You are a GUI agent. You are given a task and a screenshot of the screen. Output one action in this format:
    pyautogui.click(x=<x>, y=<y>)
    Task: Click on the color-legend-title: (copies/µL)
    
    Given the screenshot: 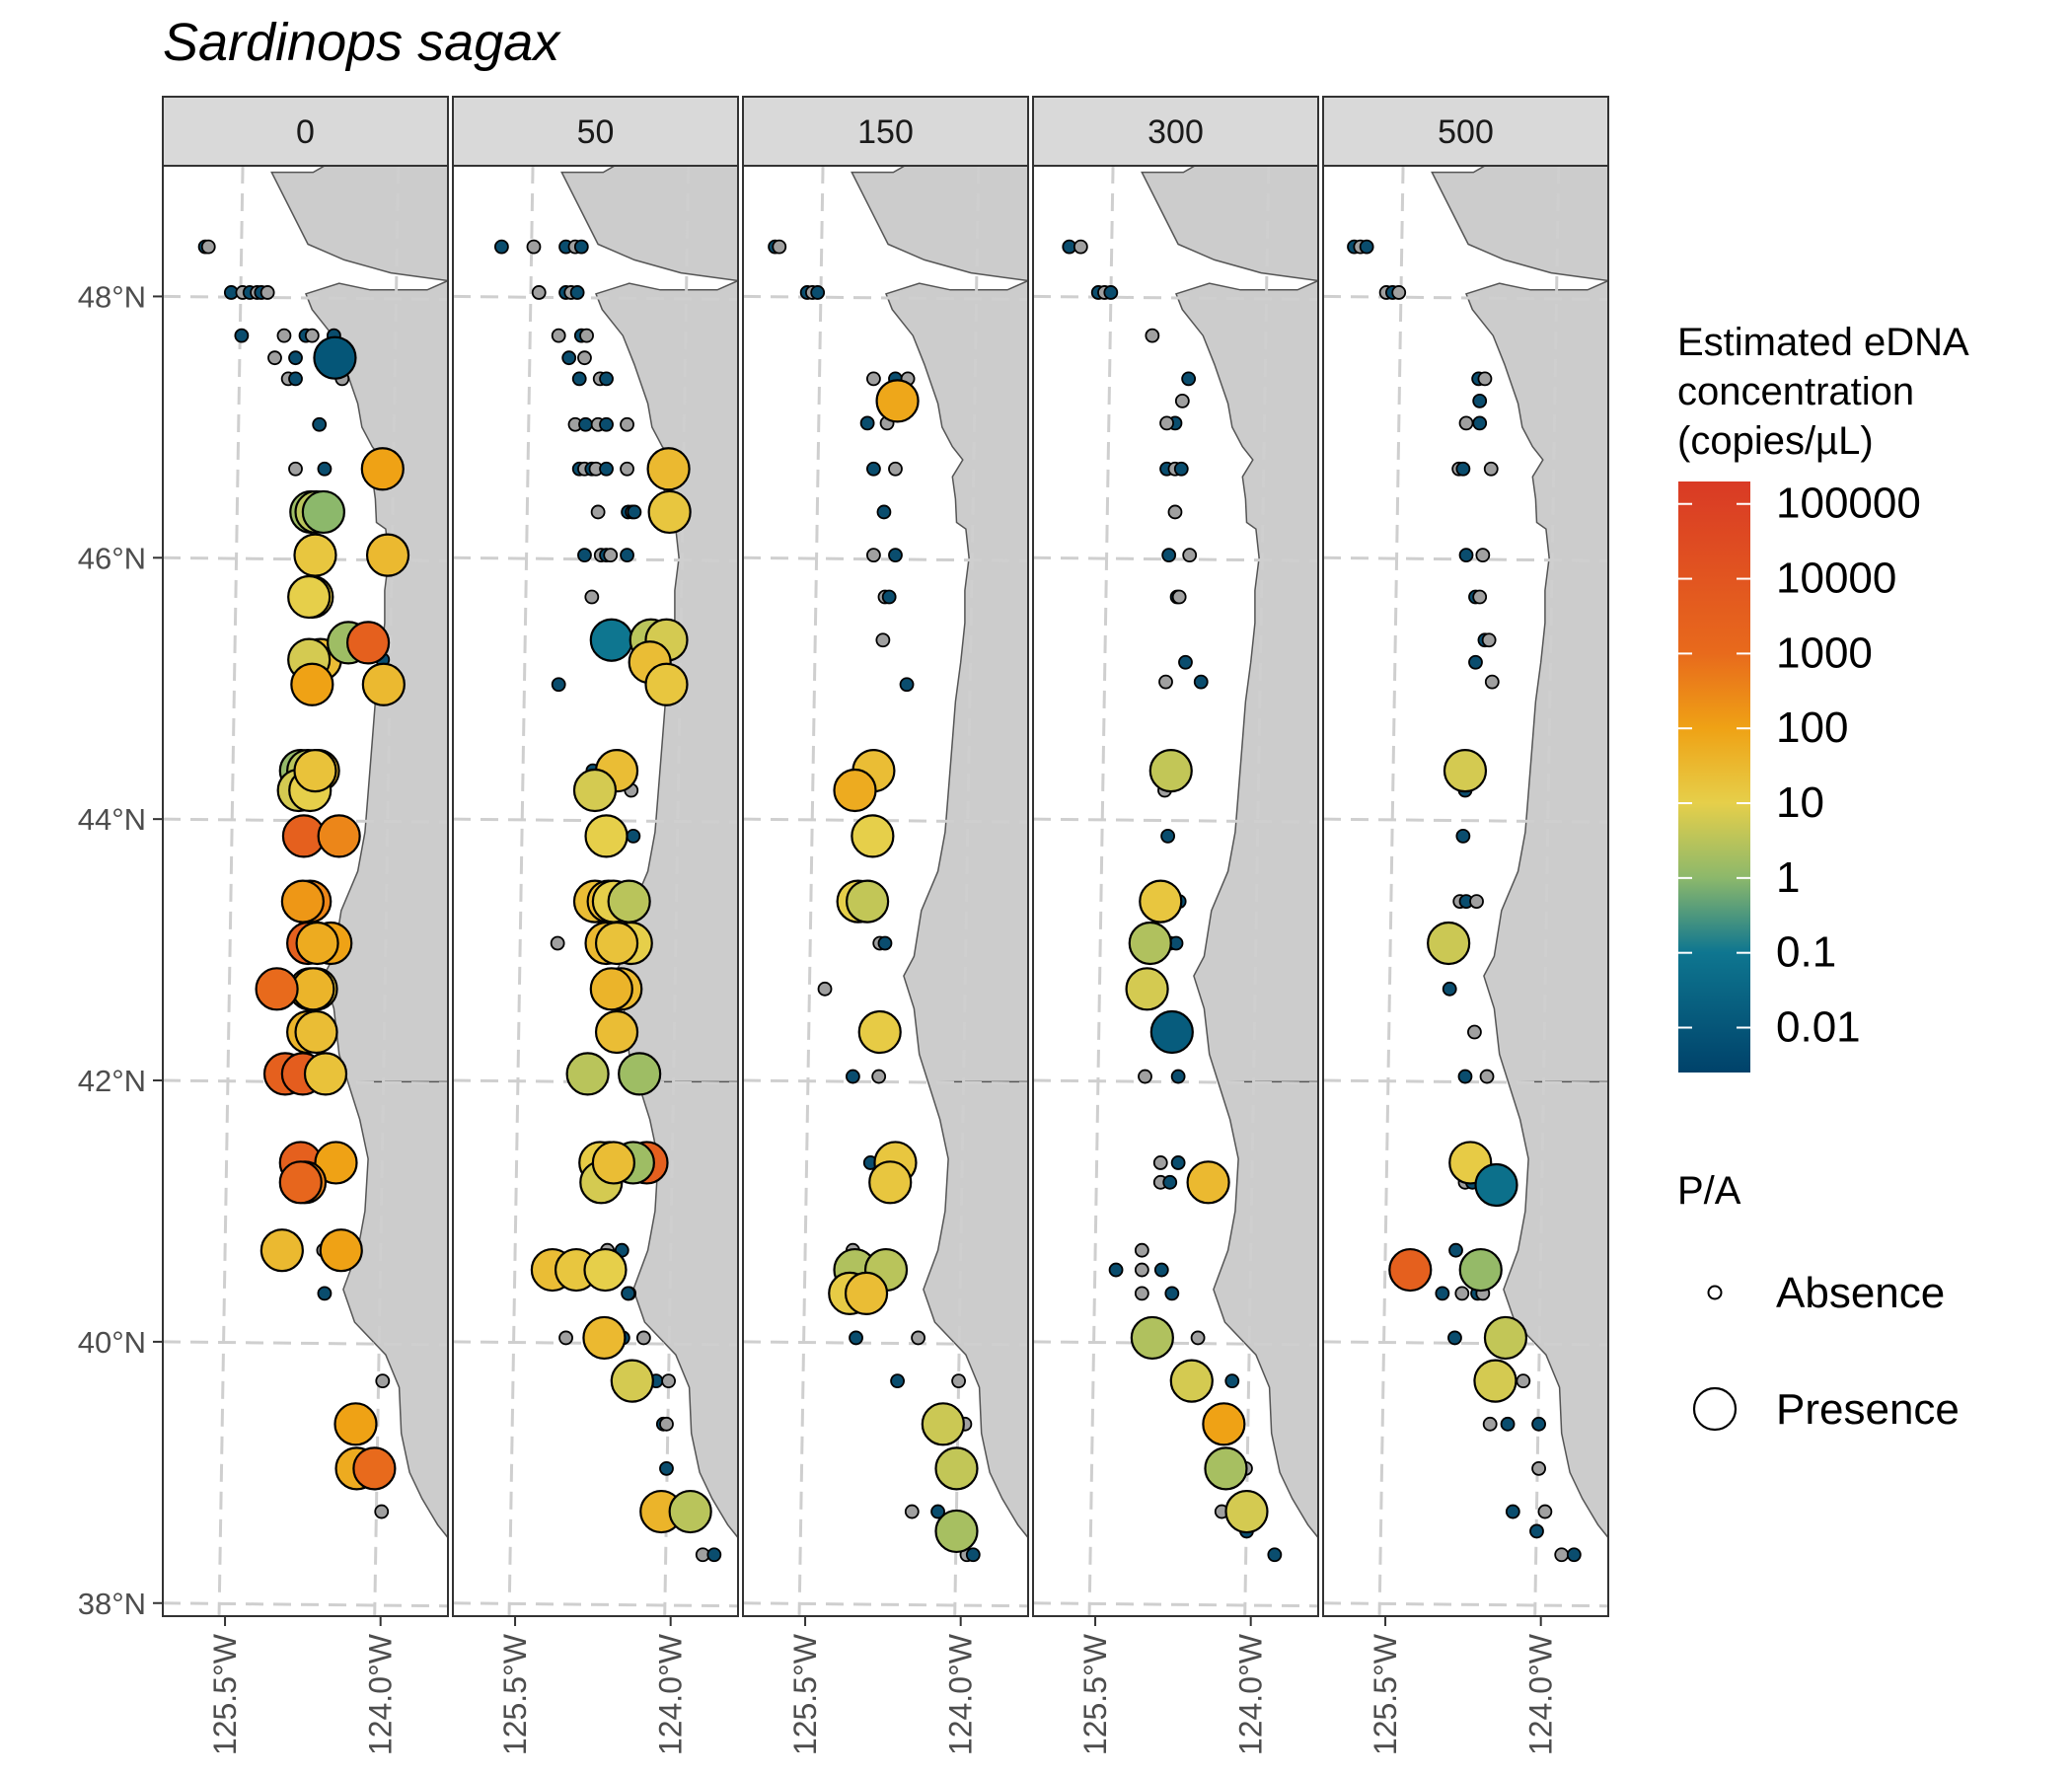 What is the action you would take?
    pyautogui.click(x=1776, y=441)
    